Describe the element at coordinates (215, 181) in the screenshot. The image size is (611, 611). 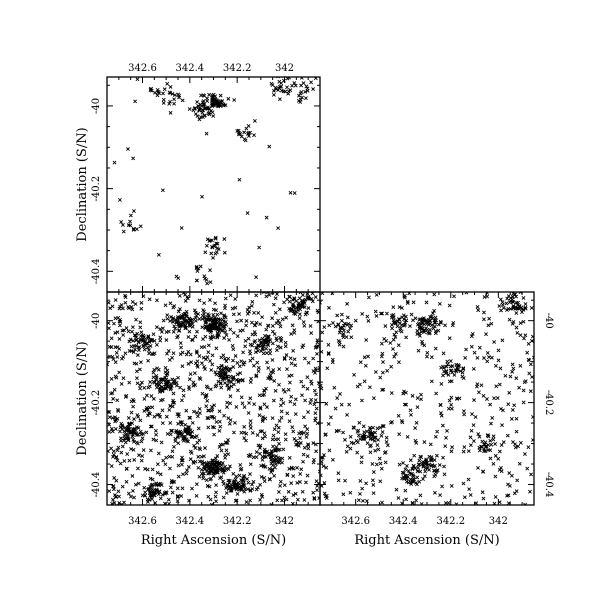
I see `data-points` at that location.